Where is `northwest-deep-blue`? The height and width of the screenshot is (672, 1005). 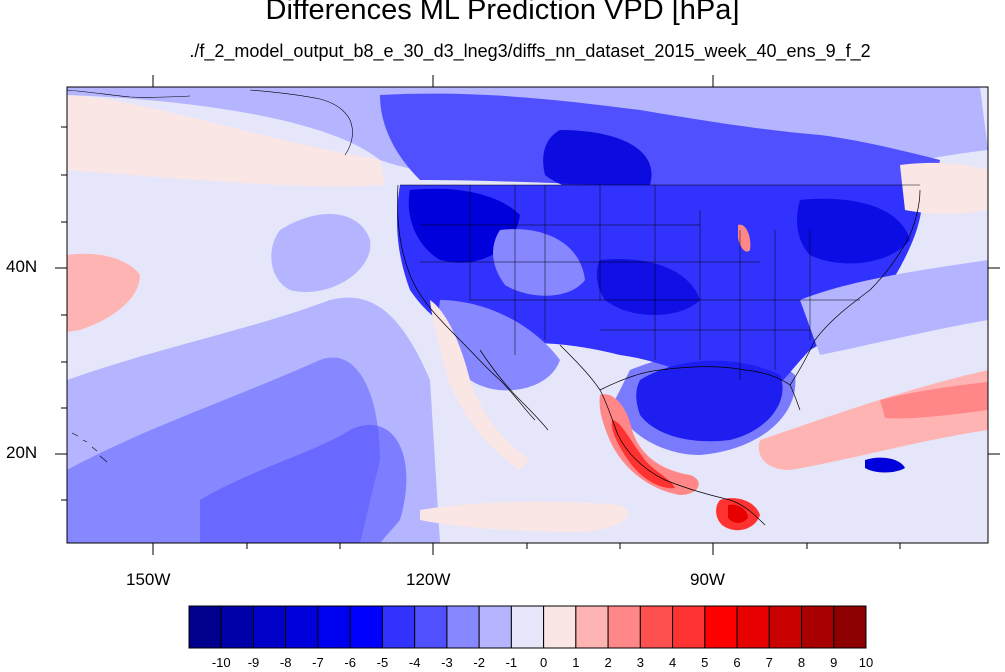
northwest-deep-blue is located at coordinates (464, 225).